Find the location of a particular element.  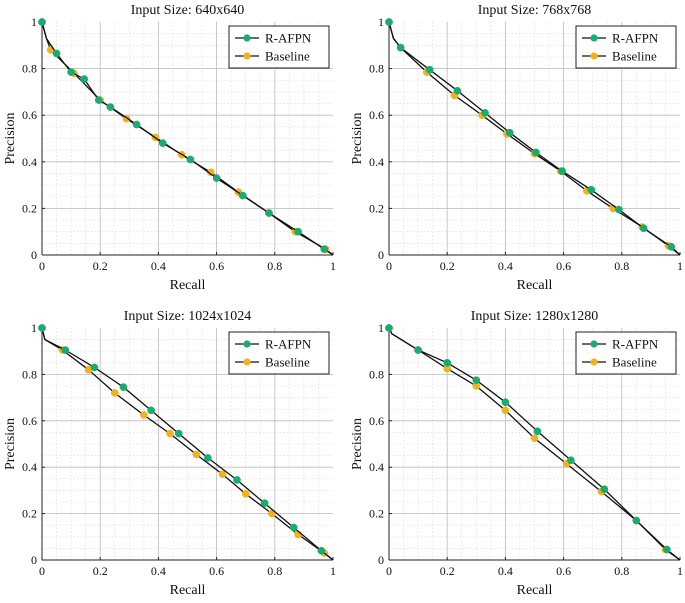

chart-title: Input Size: 1280x1280 is located at coordinates (535, 316).